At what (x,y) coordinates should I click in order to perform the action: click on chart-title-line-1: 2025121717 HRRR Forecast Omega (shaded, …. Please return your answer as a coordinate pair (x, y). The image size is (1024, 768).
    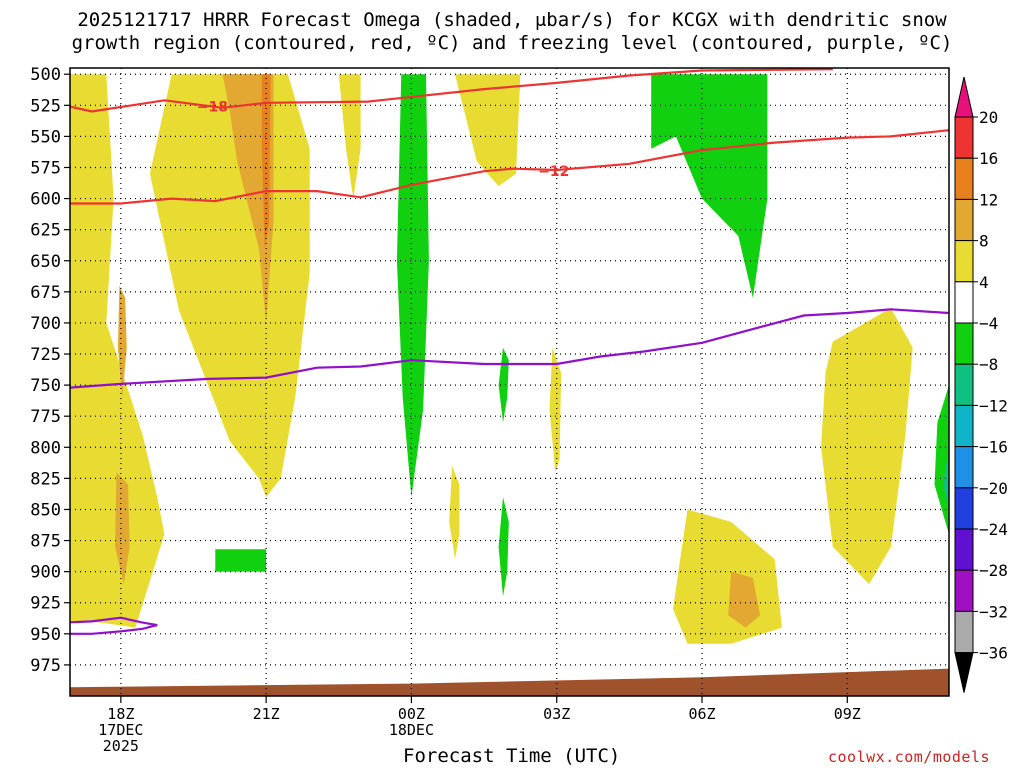
    Looking at the image, I should click on (512, 20).